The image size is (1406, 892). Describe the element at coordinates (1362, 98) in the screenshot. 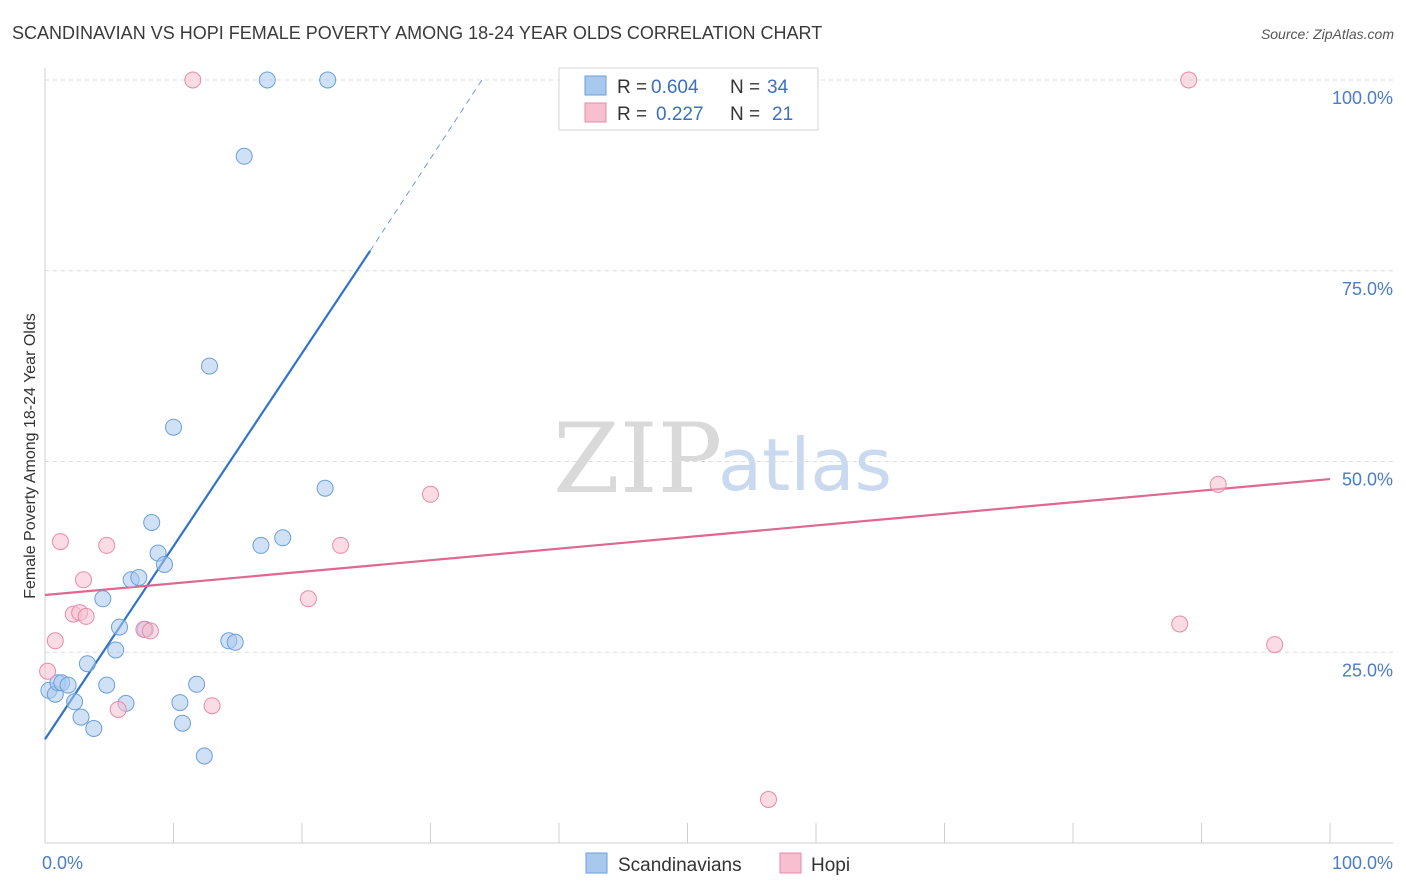

I see `y-tick-label: 100.0%` at that location.